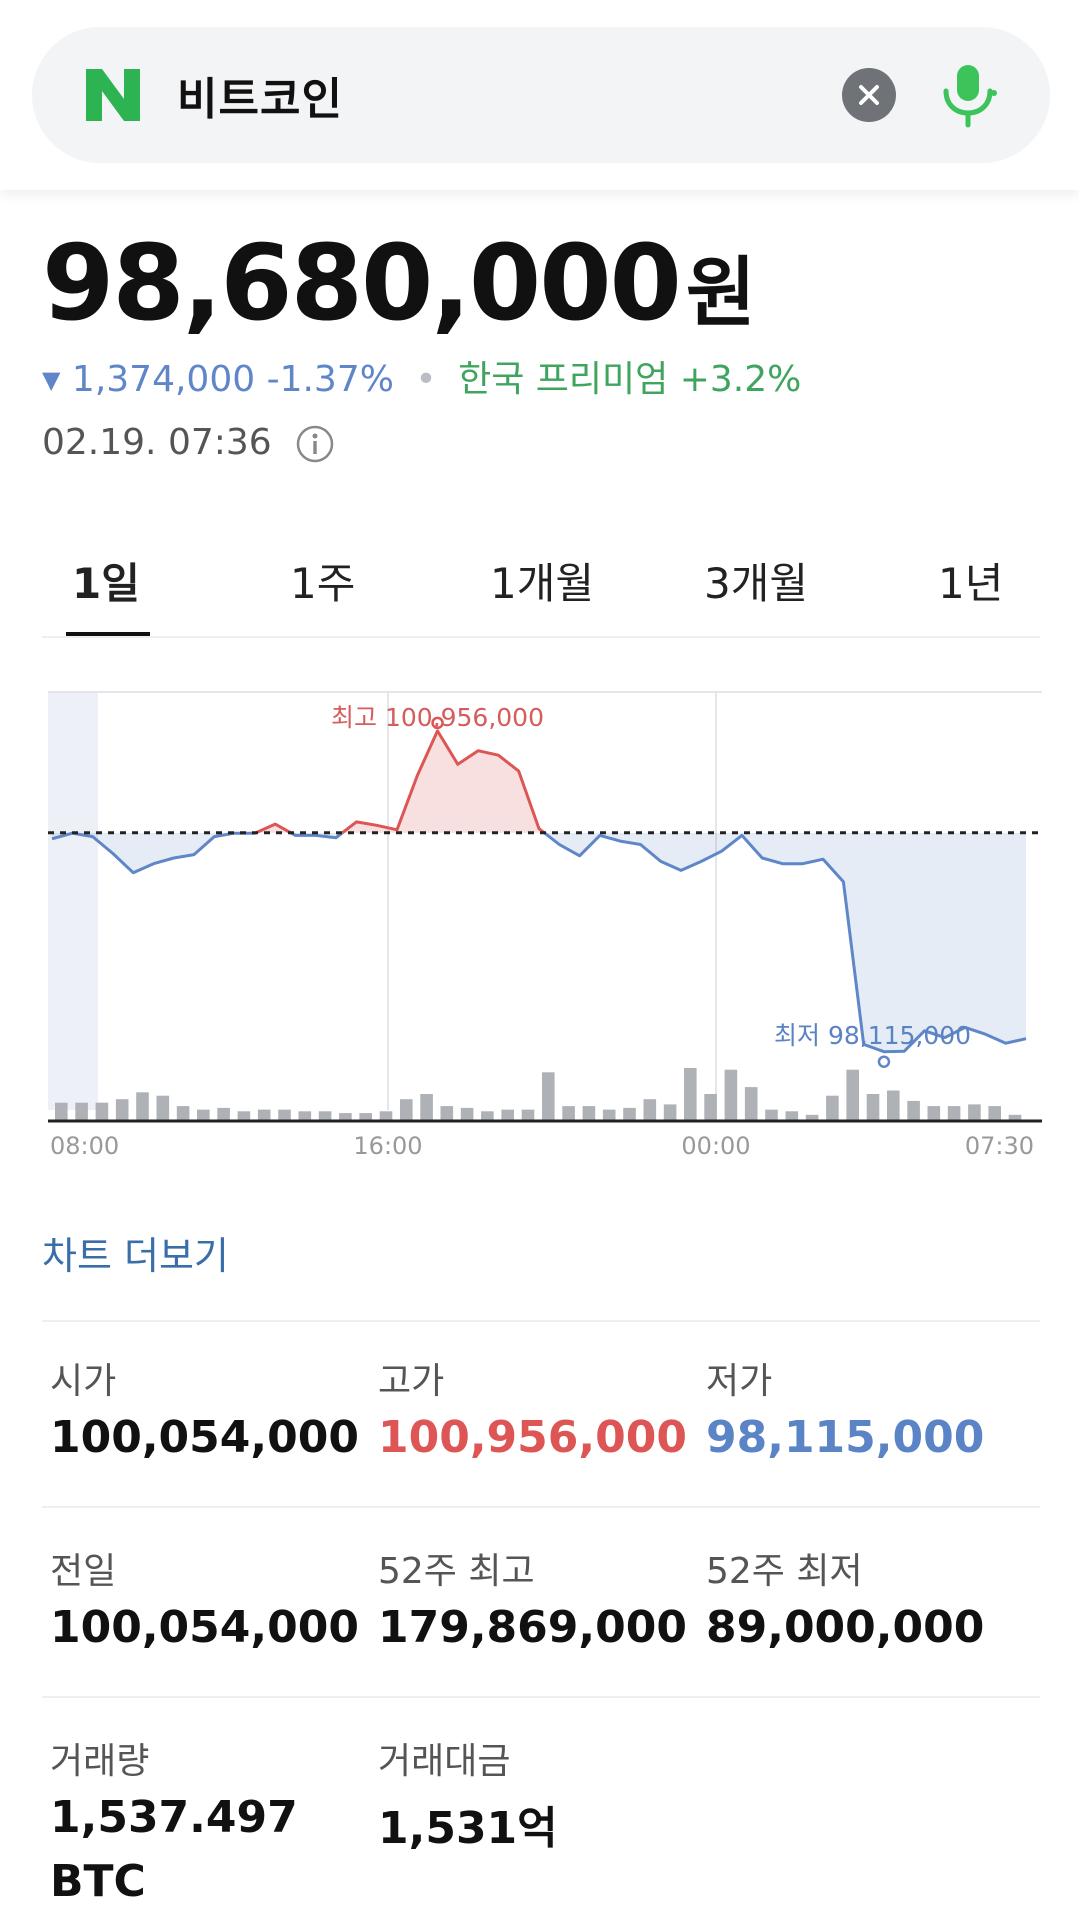 The height and width of the screenshot is (1929, 1079). Describe the element at coordinates (100, 1761) in the screenshot. I see `stat-label-volume: 거래량` at that location.